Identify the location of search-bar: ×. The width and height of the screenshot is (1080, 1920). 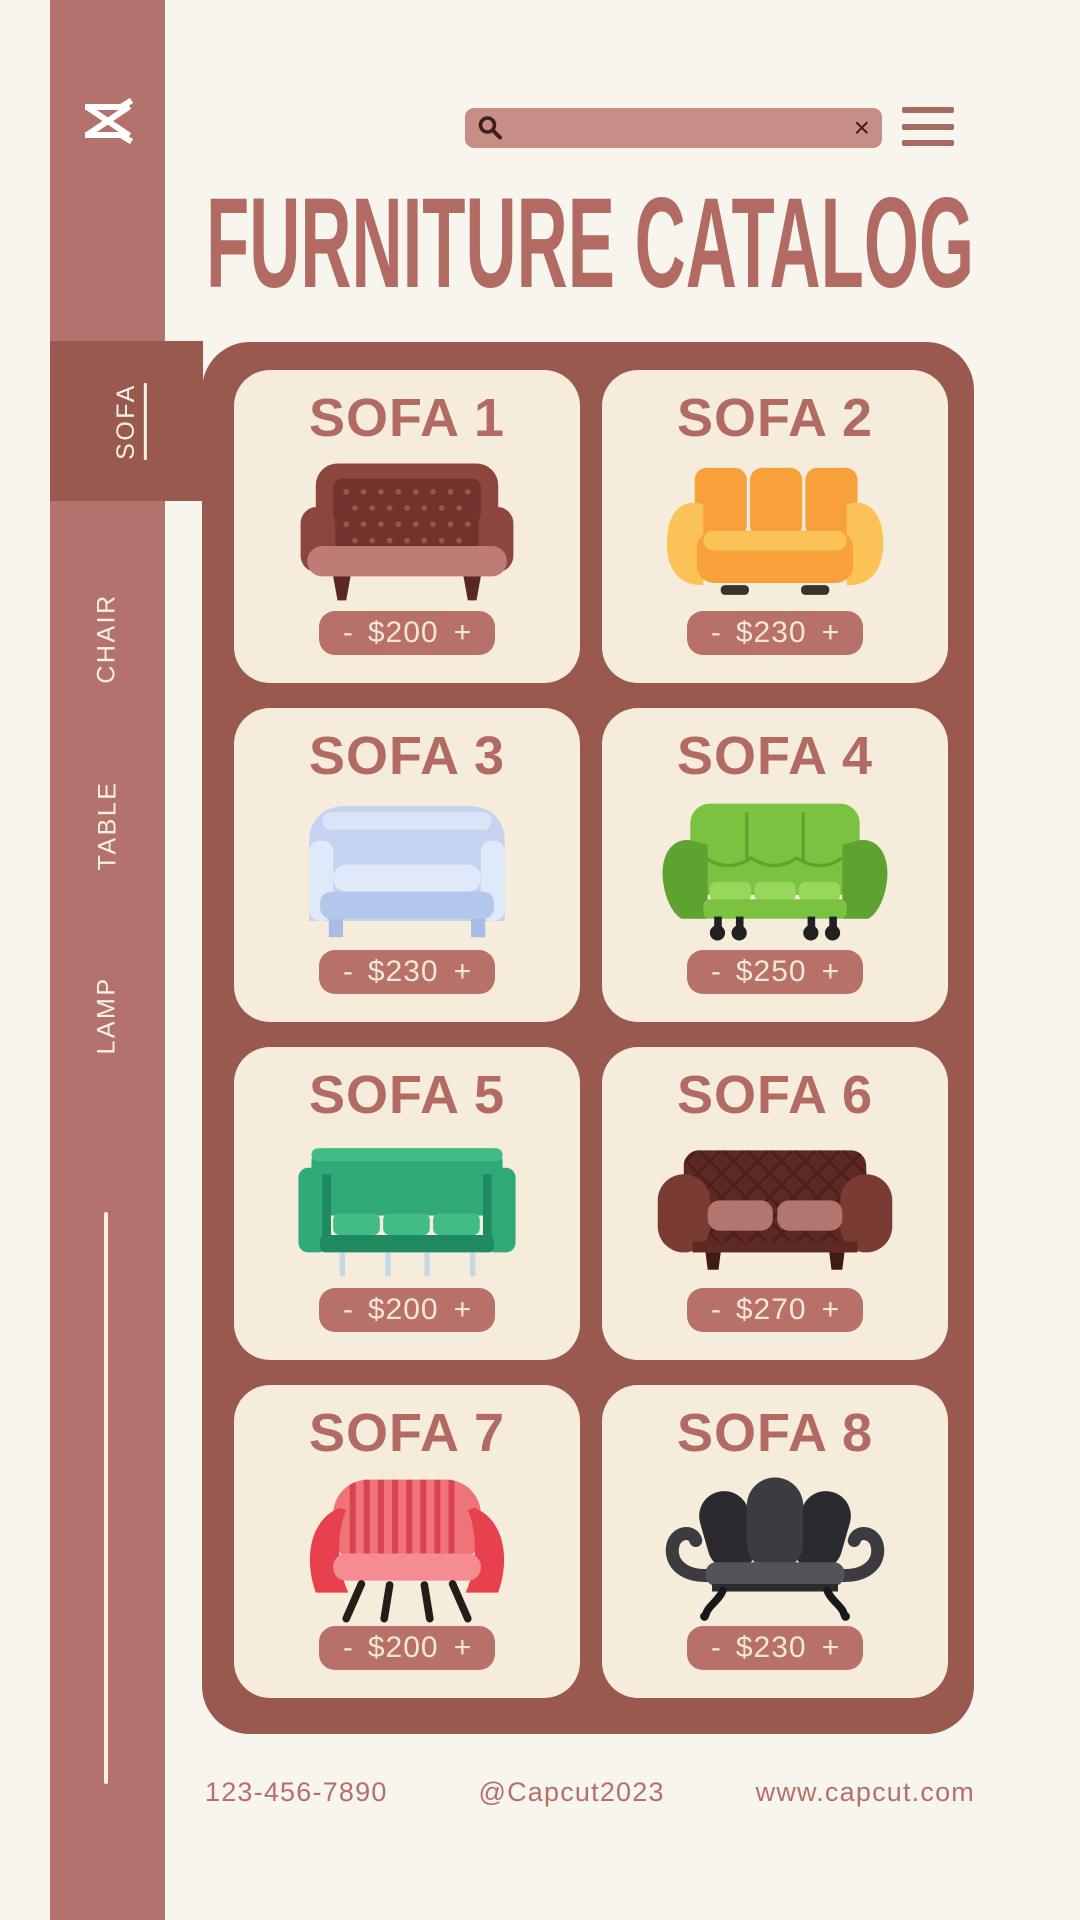
(673, 128).